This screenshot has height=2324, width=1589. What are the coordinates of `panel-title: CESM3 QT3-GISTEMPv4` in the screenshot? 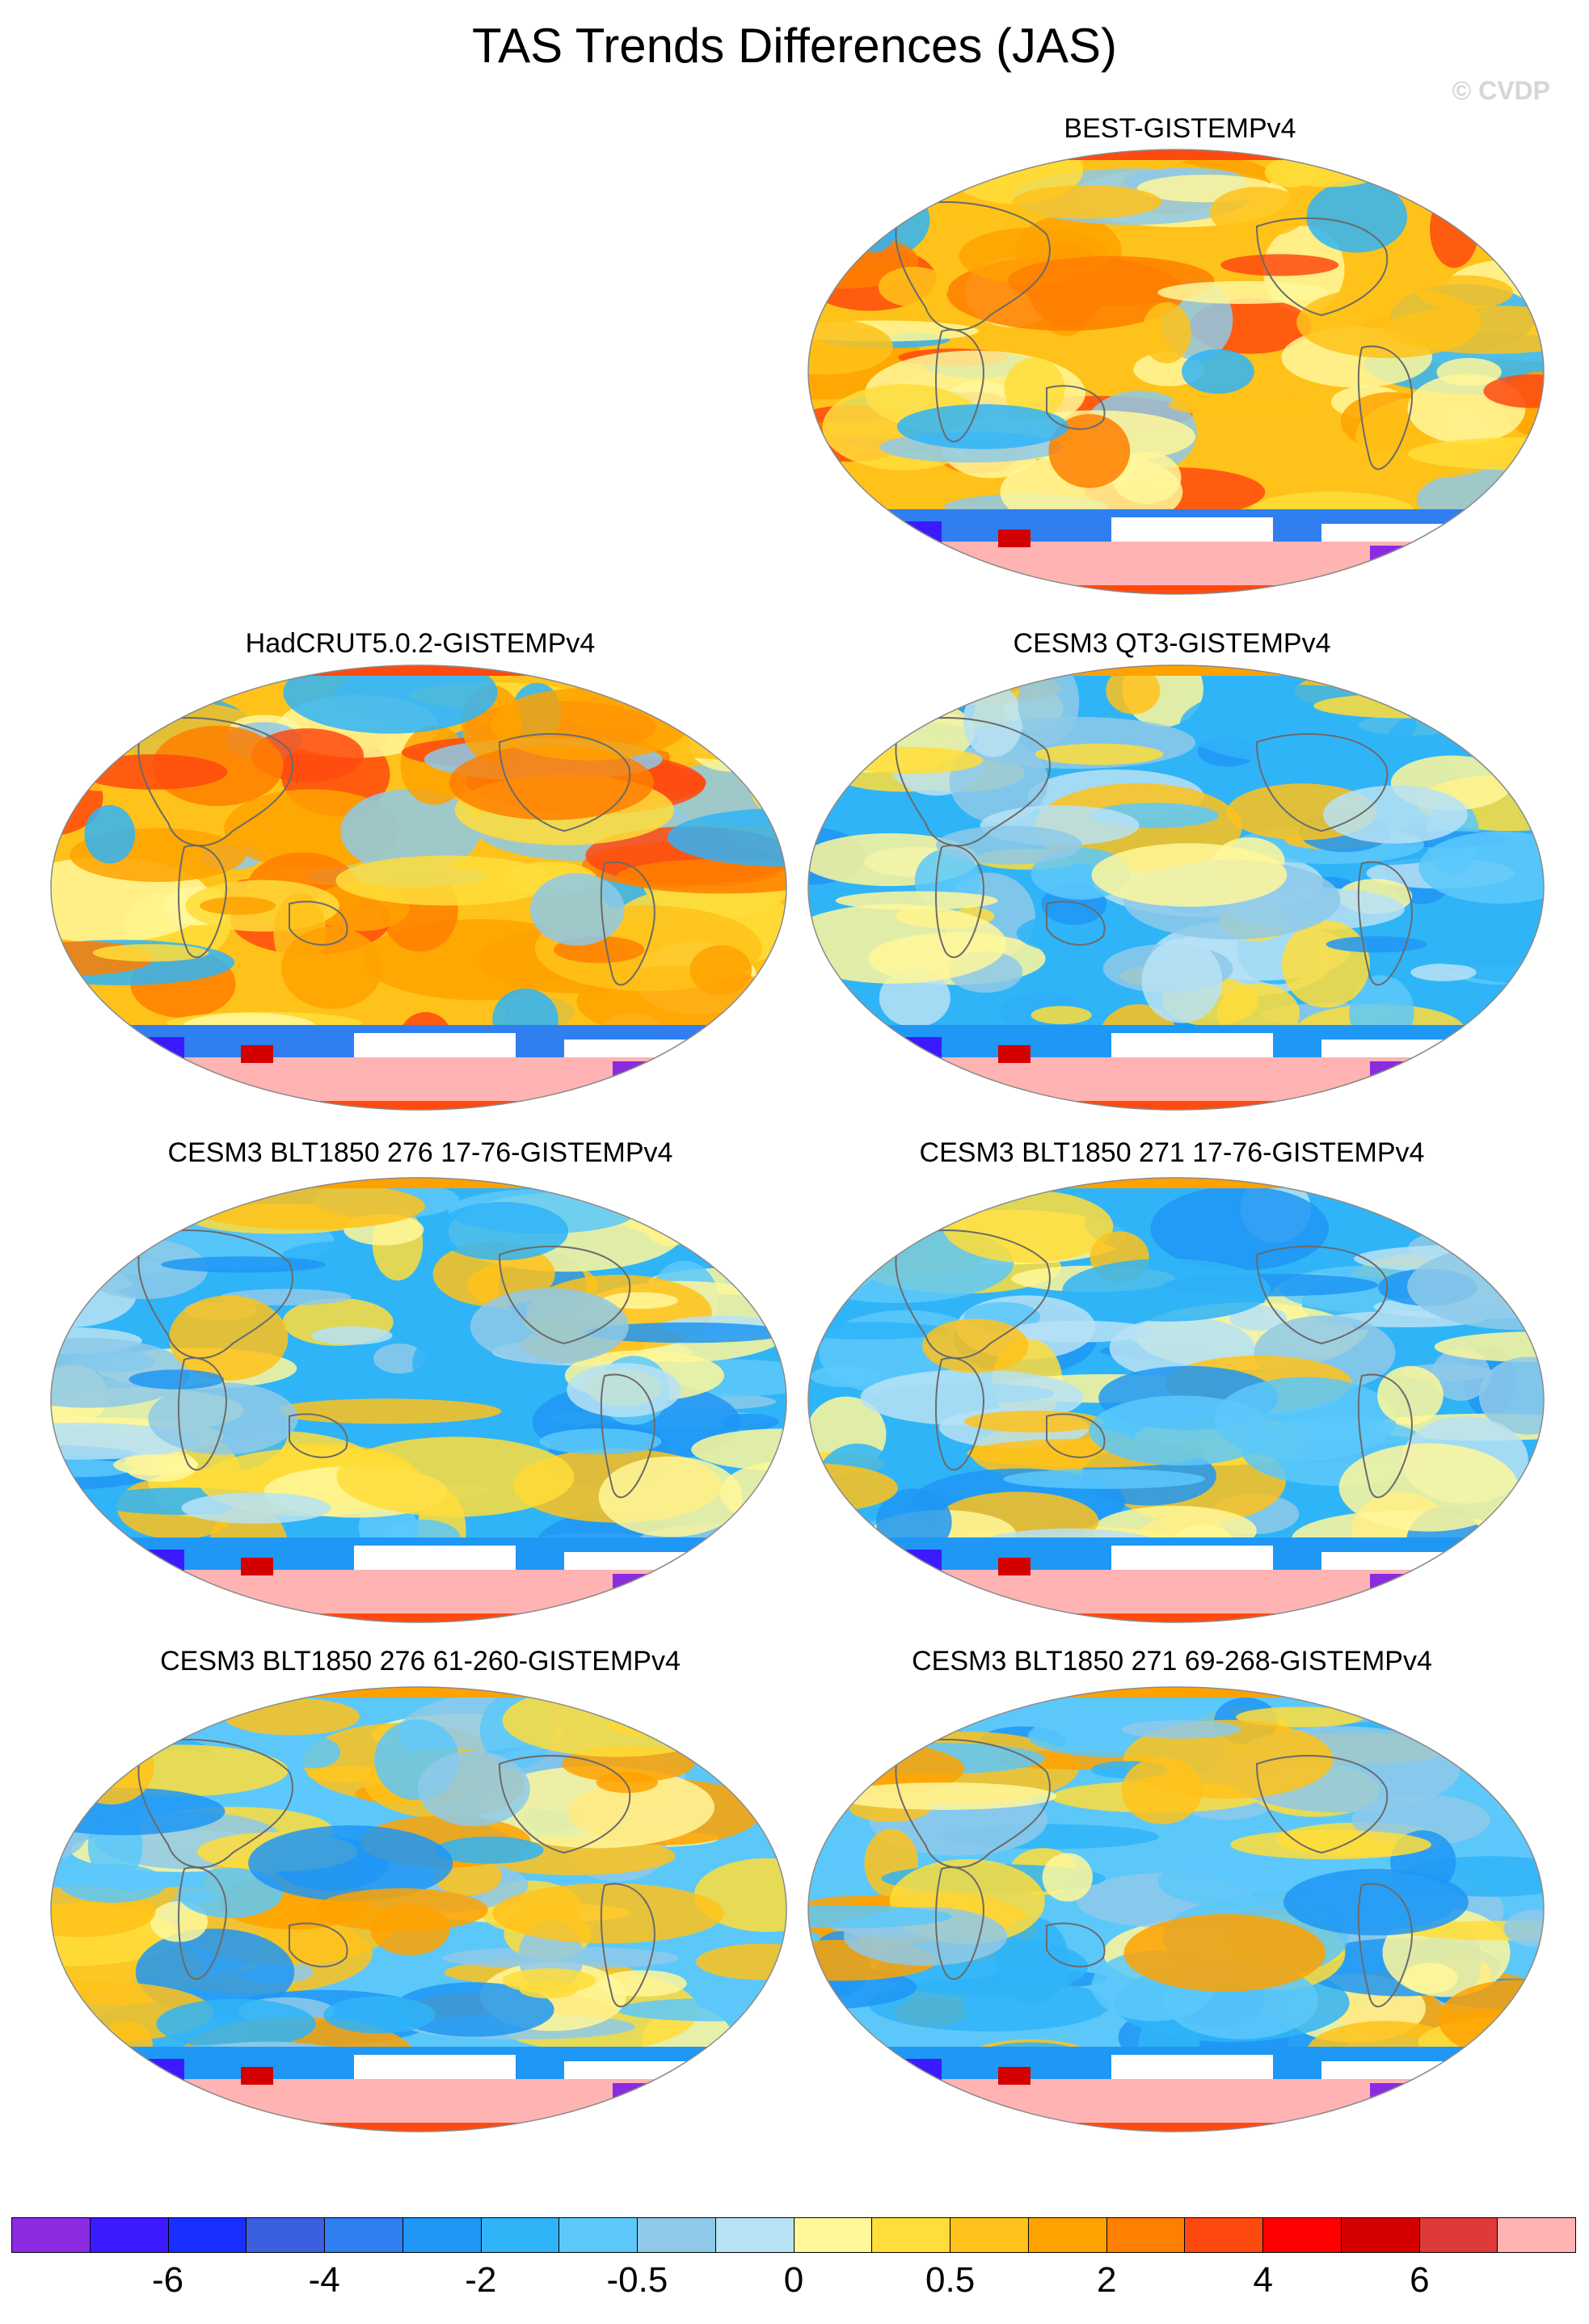 It's located at (1172, 644).